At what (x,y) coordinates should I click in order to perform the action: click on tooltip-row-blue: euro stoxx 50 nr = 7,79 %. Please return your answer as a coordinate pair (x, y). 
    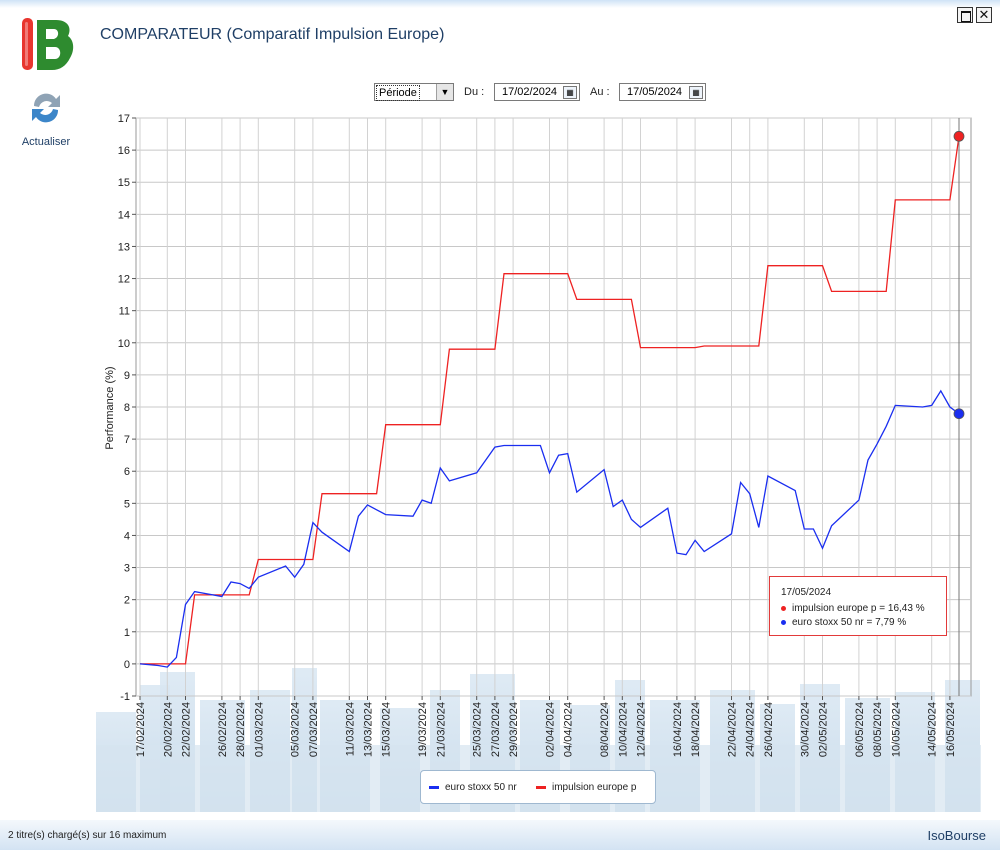
    Looking at the image, I should click on (843, 622).